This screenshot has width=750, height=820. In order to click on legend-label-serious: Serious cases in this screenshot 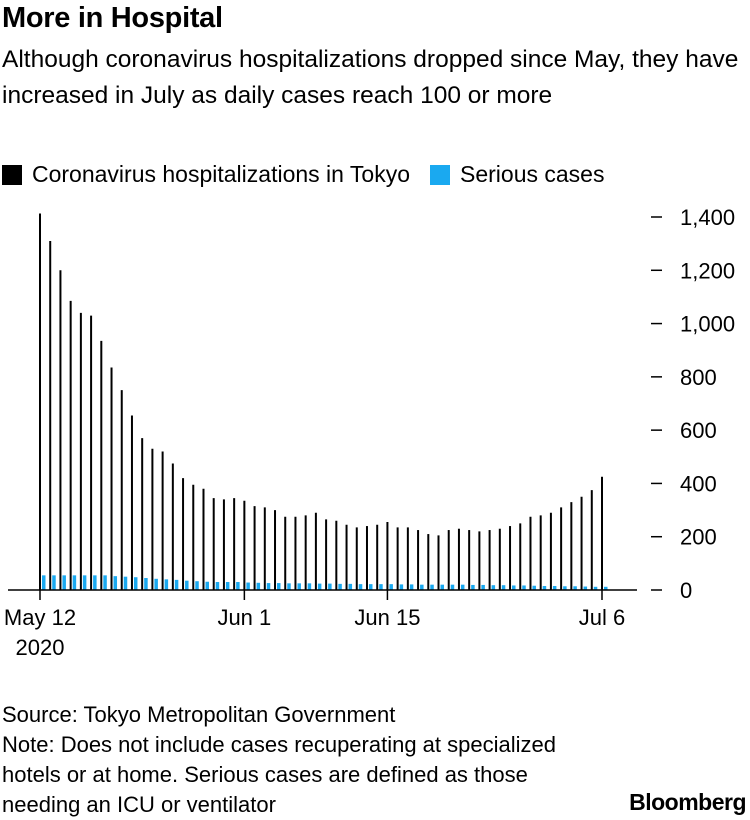, I will do `click(532, 174)`.